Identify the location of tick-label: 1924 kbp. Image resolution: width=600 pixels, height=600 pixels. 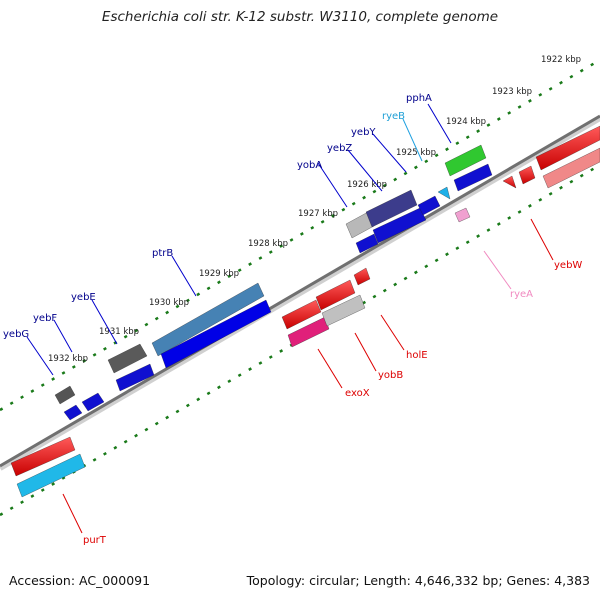
(466, 122).